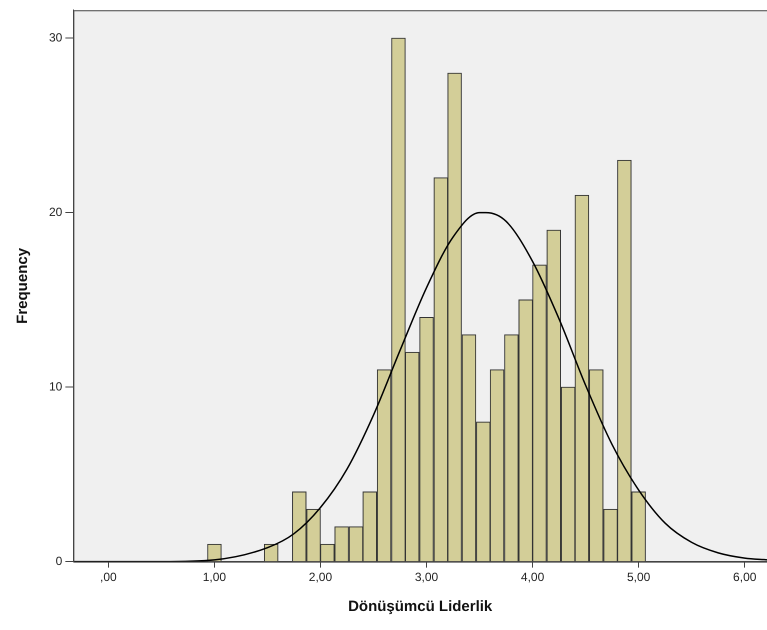 This screenshot has width=767, height=630. I want to click on x-tick-label: 5,00, so click(638, 577).